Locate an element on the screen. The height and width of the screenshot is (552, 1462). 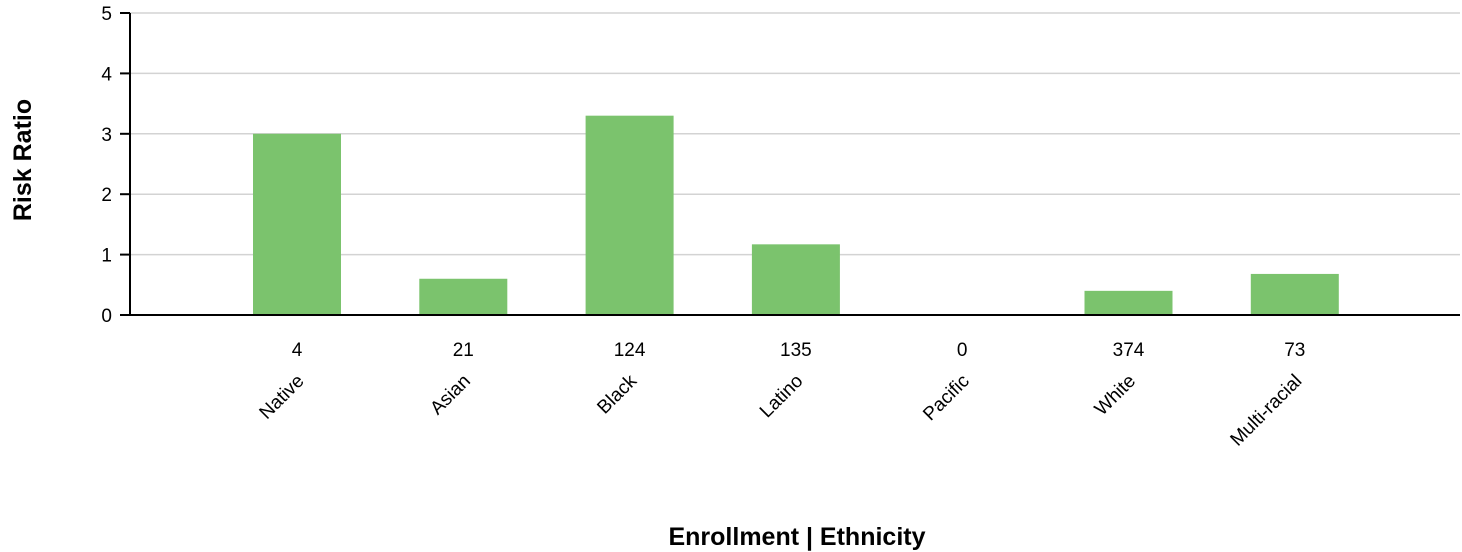
y-tick-label: 0 is located at coordinates (106, 316).